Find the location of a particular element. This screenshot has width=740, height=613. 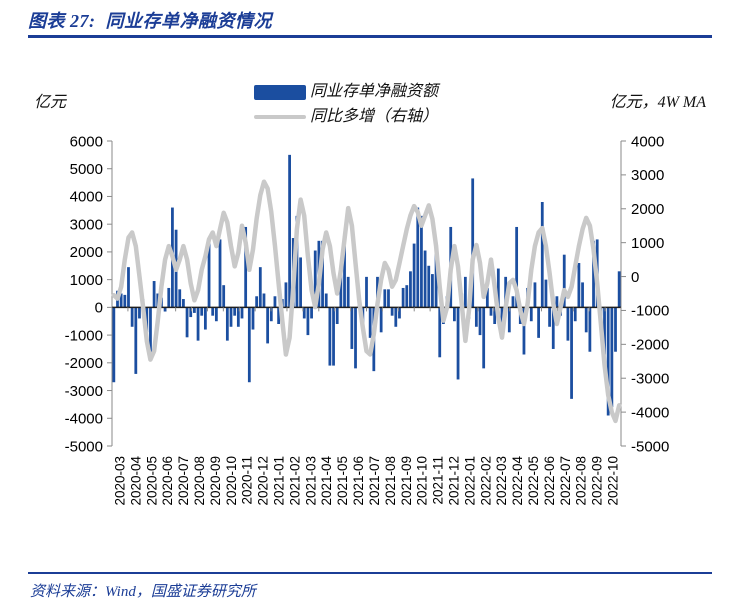

svg-text: 2020-06 is located at coordinates (167, 481).